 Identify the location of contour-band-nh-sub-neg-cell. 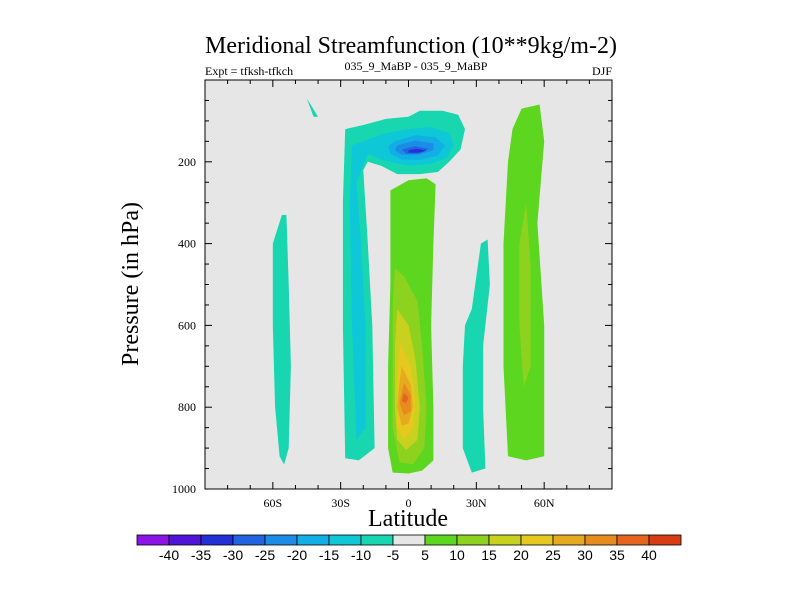
(476, 356).